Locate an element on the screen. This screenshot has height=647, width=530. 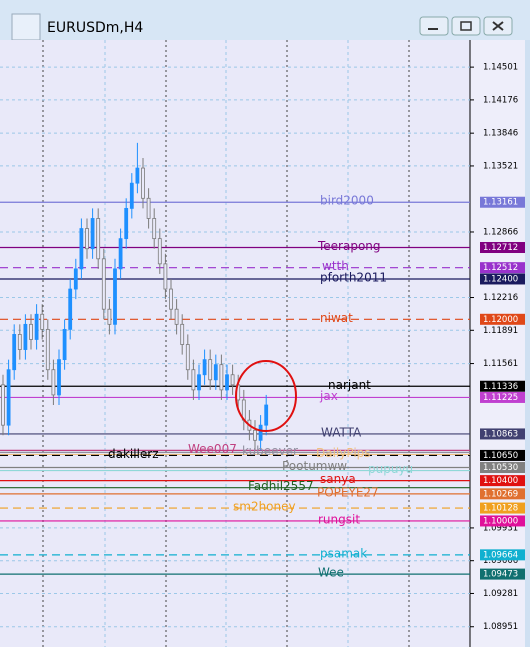
price-label: 1.12400 is located at coordinates (500, 279).